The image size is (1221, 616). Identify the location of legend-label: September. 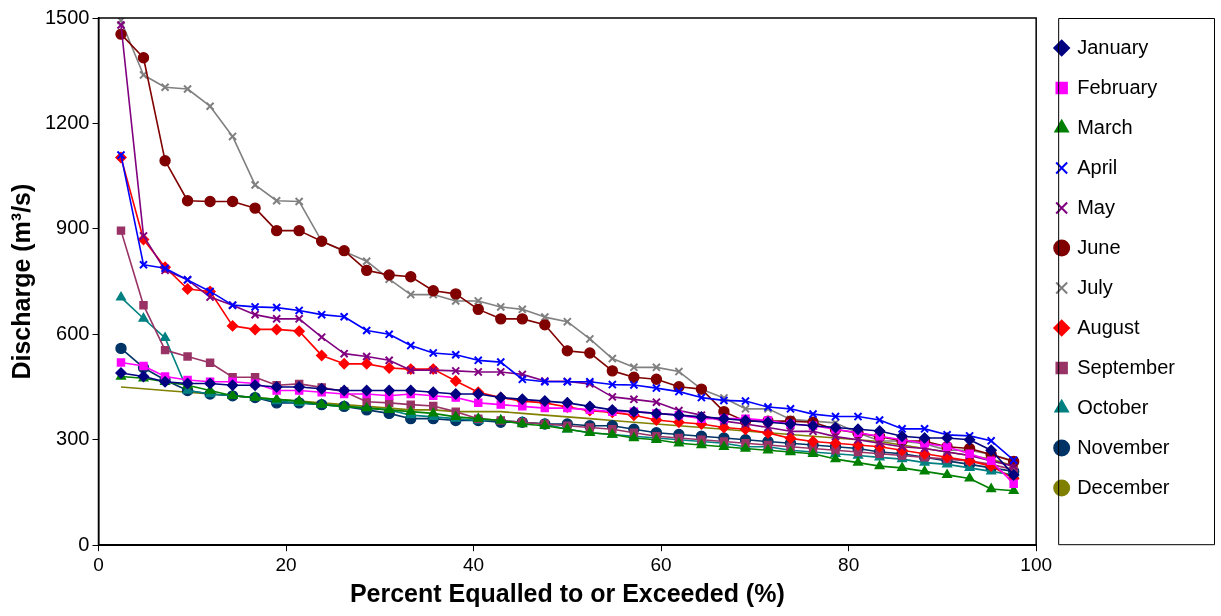
(1126, 366).